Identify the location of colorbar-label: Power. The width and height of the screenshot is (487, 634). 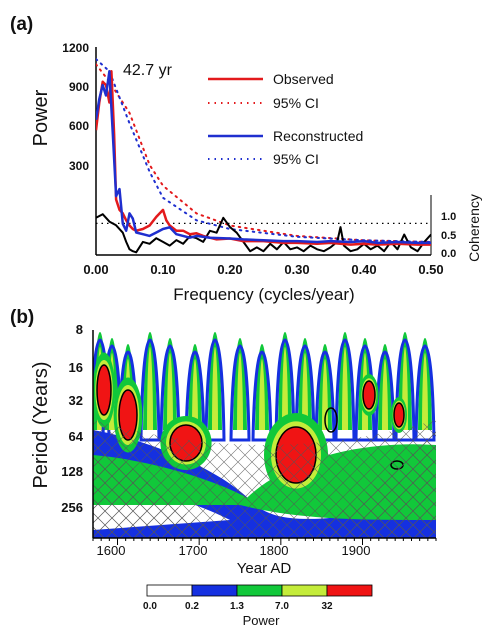
(262, 620).